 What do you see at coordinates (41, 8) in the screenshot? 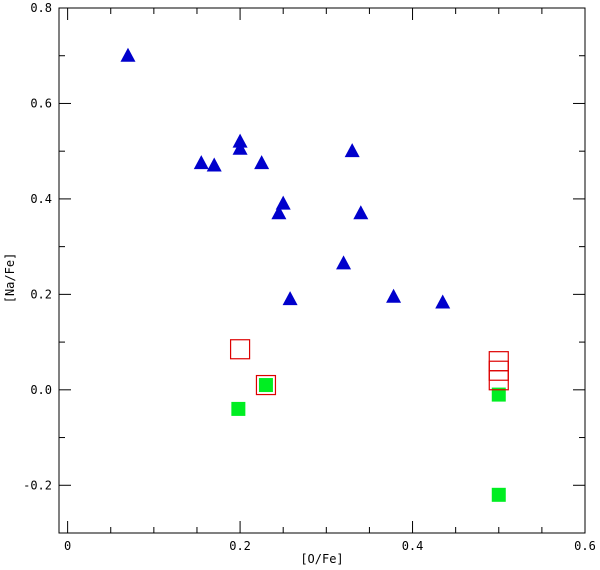
I see `y-tick-label: 0.8` at bounding box center [41, 8].